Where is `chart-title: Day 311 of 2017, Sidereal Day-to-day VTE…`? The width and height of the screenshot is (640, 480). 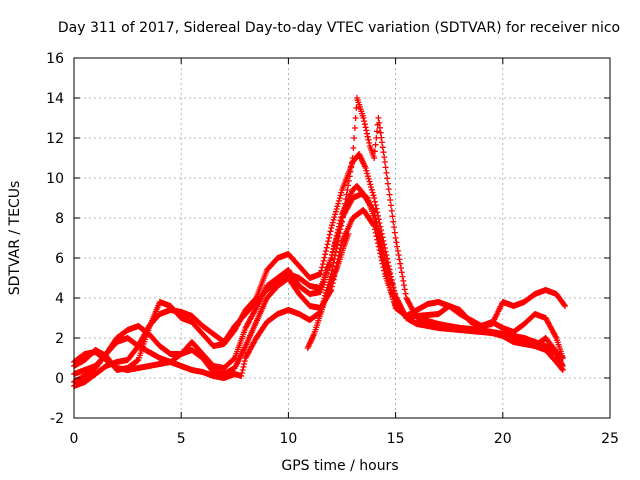 chart-title: Day 311 of 2017, Sidereal Day-to-day VTE… is located at coordinates (339, 28).